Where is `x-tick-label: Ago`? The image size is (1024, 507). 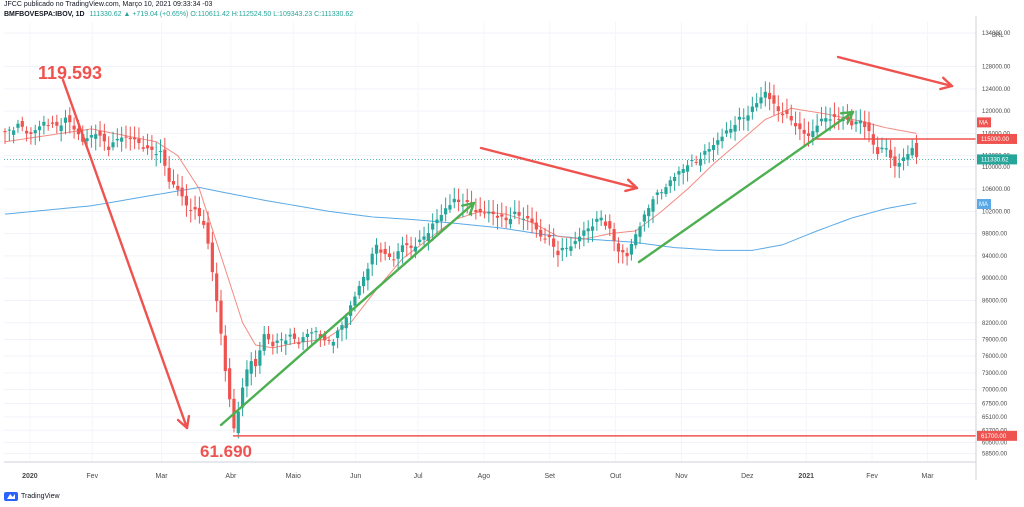 x-tick-label: Ago is located at coordinates (484, 476).